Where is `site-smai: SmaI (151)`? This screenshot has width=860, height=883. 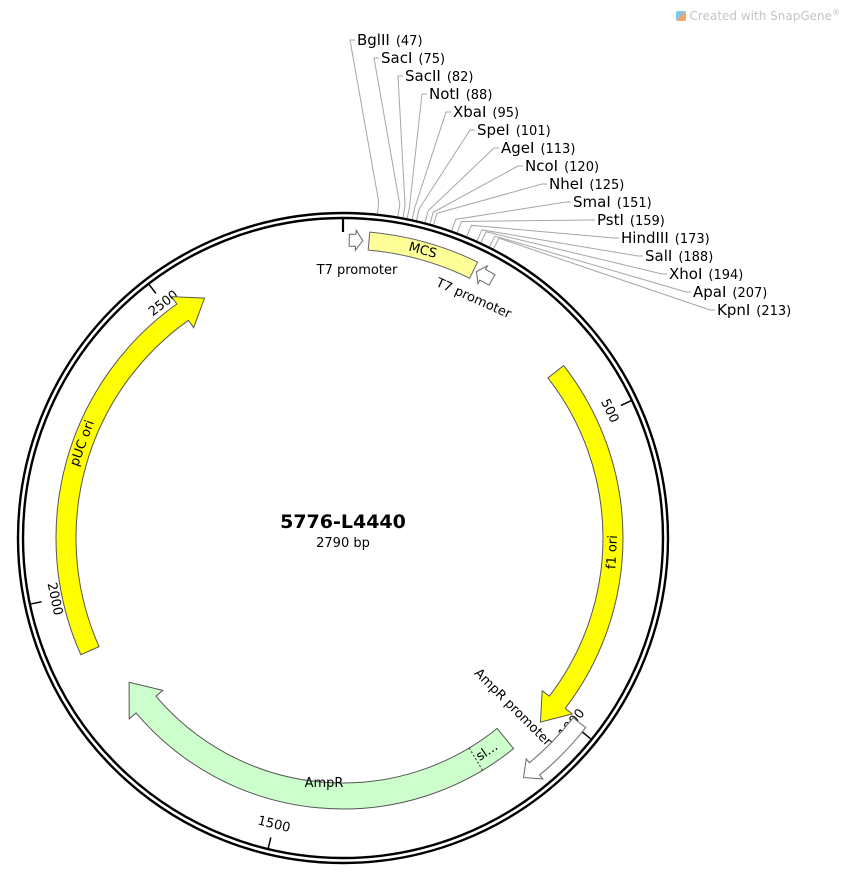 site-smai: SmaI (151) is located at coordinates (551, 212).